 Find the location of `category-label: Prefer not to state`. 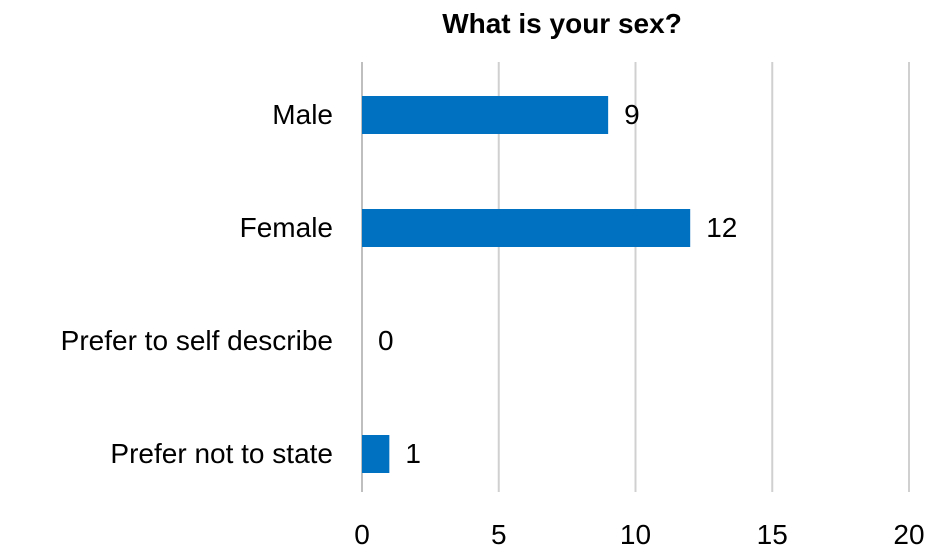

category-label: Prefer not to state is located at coordinates (221, 453).